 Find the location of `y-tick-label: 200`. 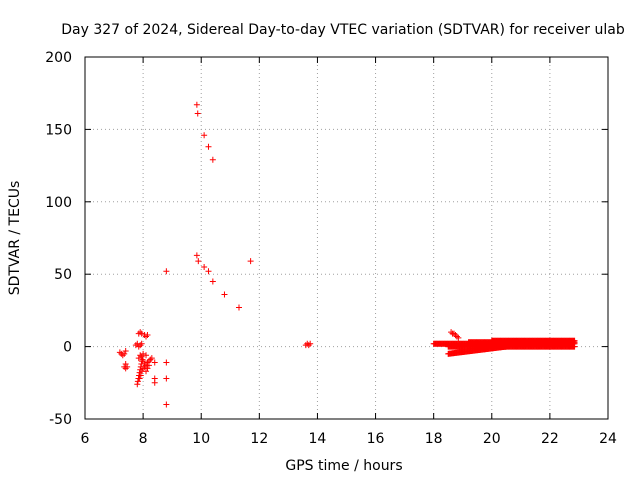

y-tick-label: 200 is located at coordinates (58, 58).